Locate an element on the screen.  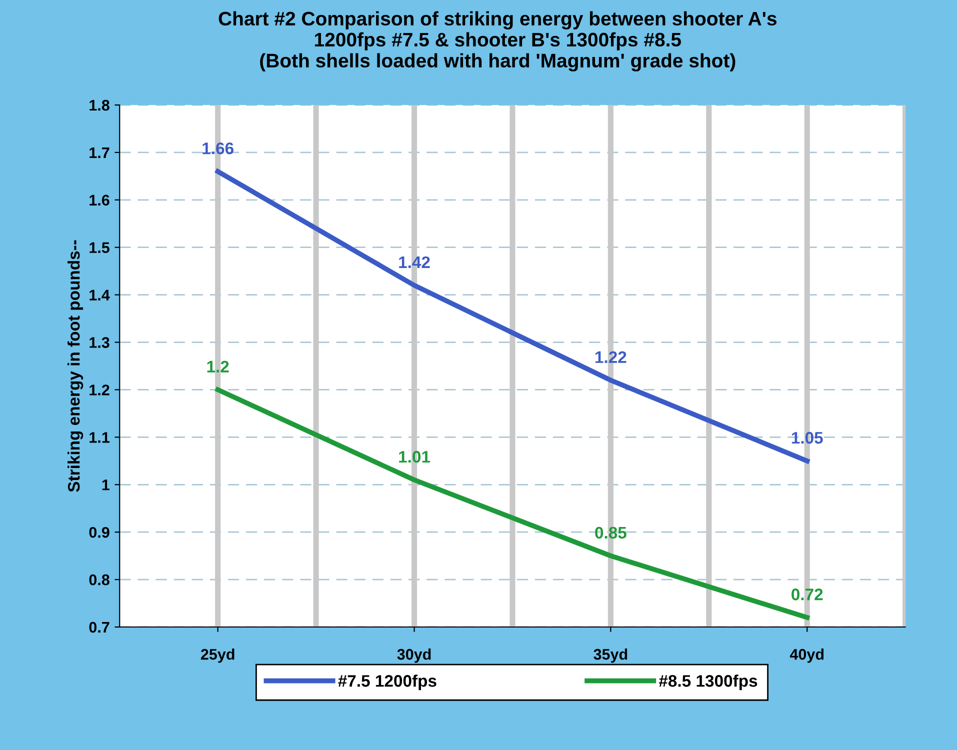
x-tick-label: 30yd is located at coordinates (414, 655).